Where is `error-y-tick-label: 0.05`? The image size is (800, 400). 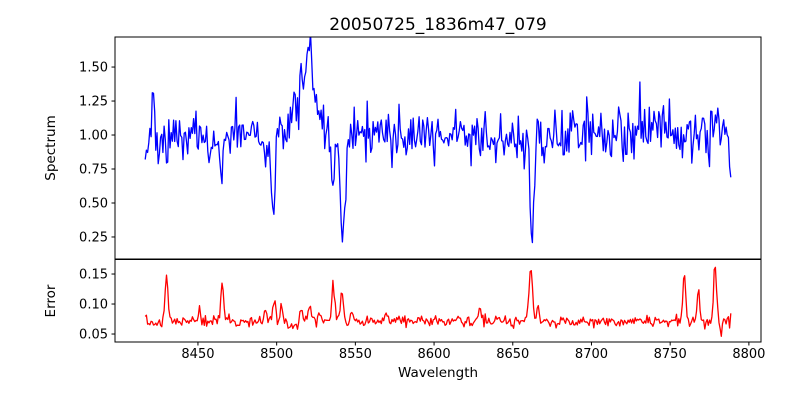 error-y-tick-label: 0.05 is located at coordinates (93, 335).